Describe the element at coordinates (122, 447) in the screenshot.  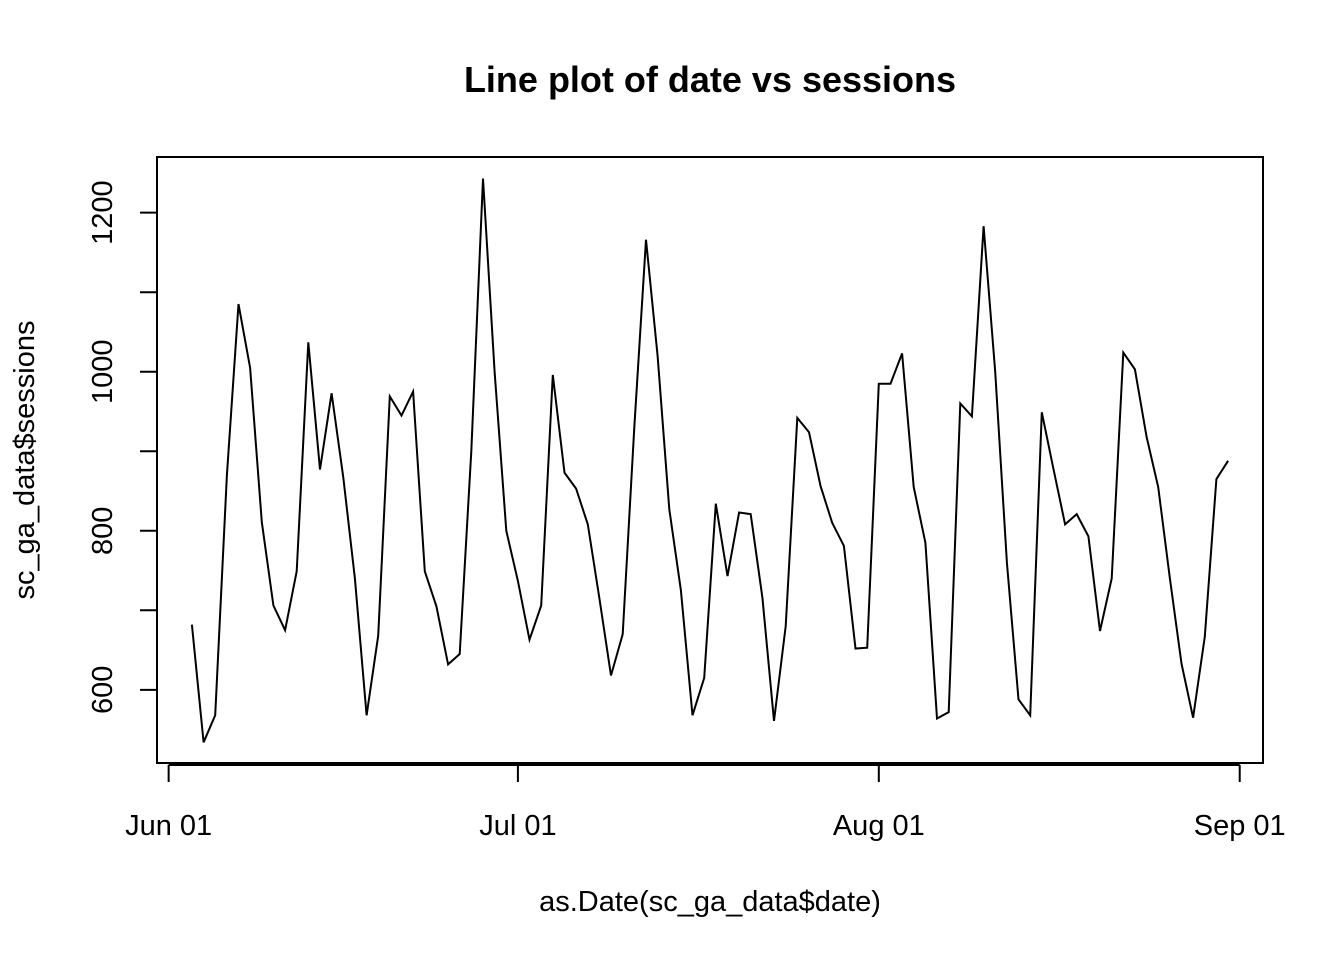
I see `y-axis: 600 800 1000 1200` at that location.